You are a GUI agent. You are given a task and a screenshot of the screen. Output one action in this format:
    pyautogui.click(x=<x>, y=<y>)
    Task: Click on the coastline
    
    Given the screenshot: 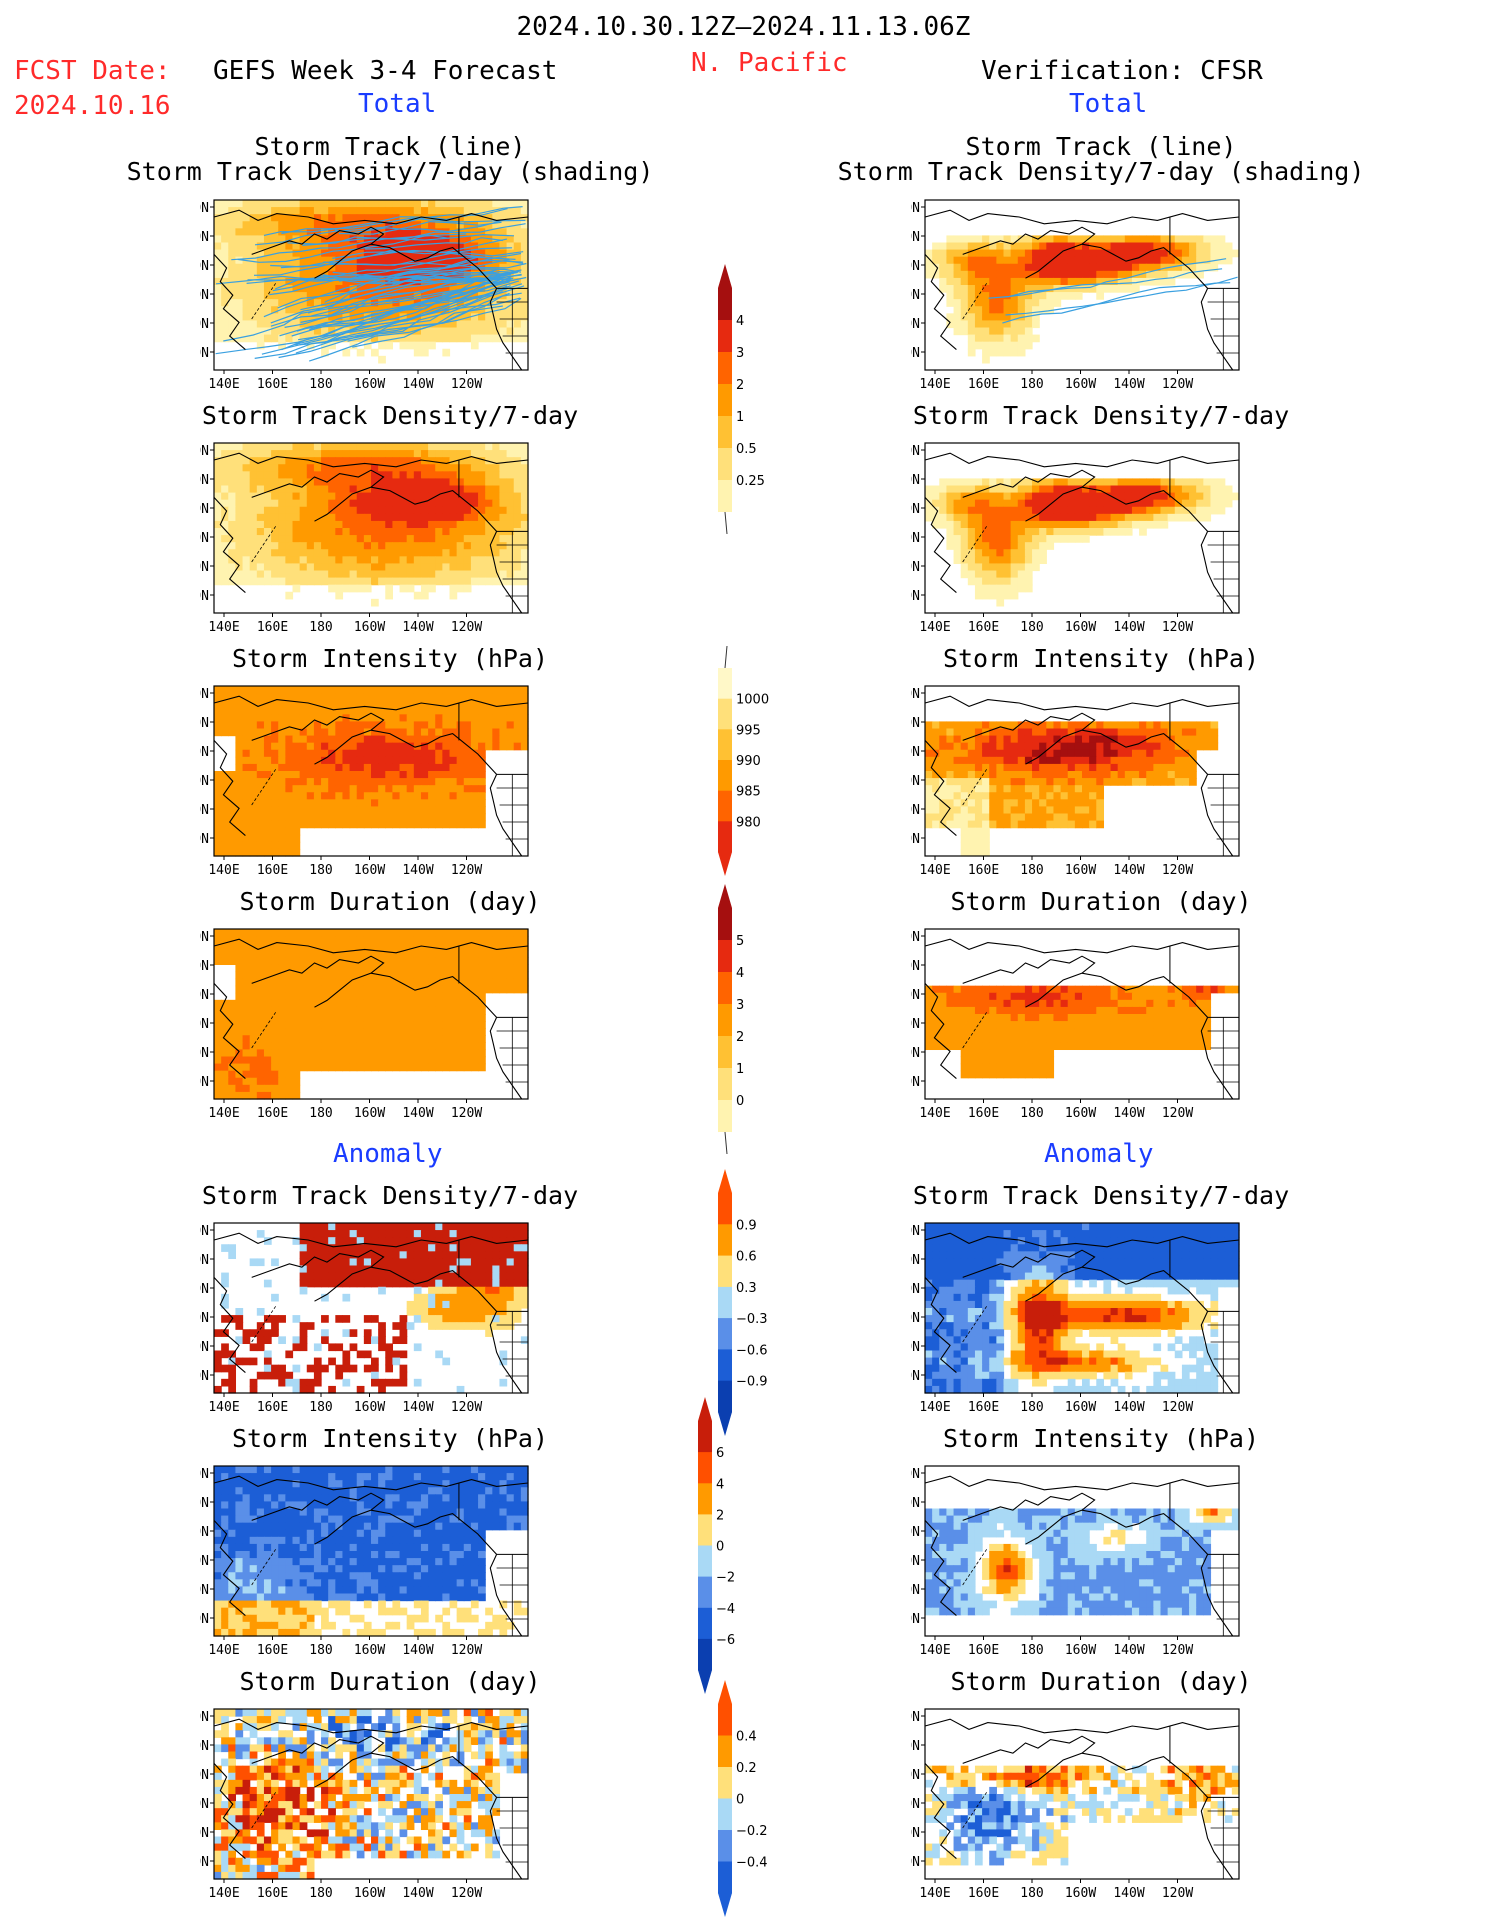 What is the action you would take?
    pyautogui.click(x=1029, y=495)
    